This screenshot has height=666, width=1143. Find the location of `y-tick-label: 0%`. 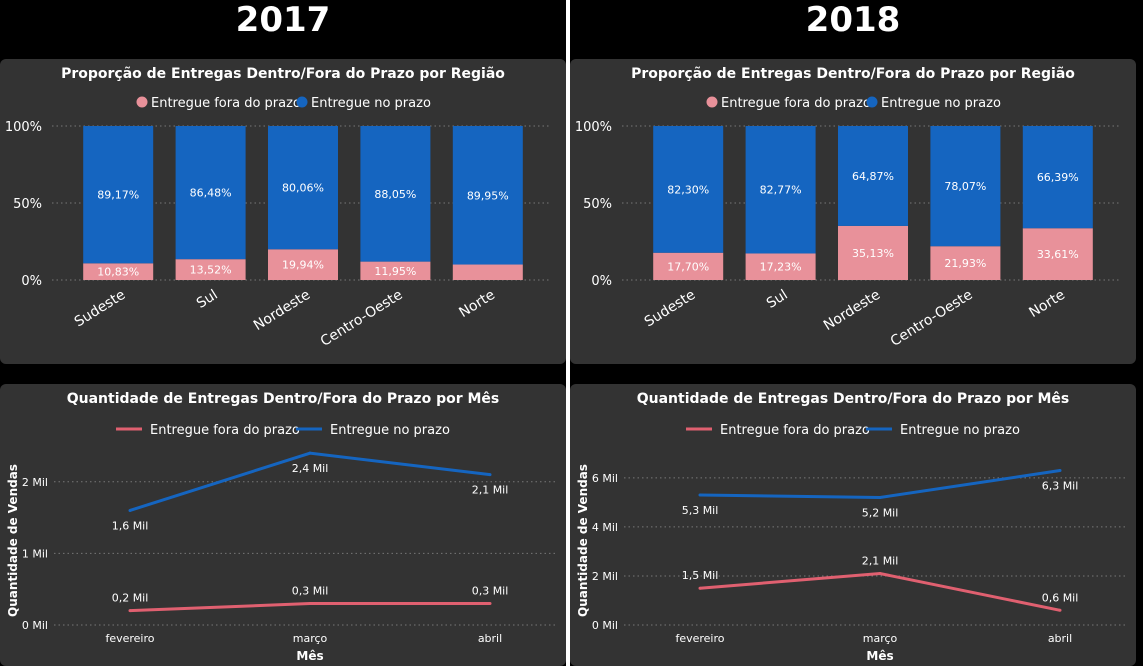

y-tick-label: 0% is located at coordinates (31, 281).